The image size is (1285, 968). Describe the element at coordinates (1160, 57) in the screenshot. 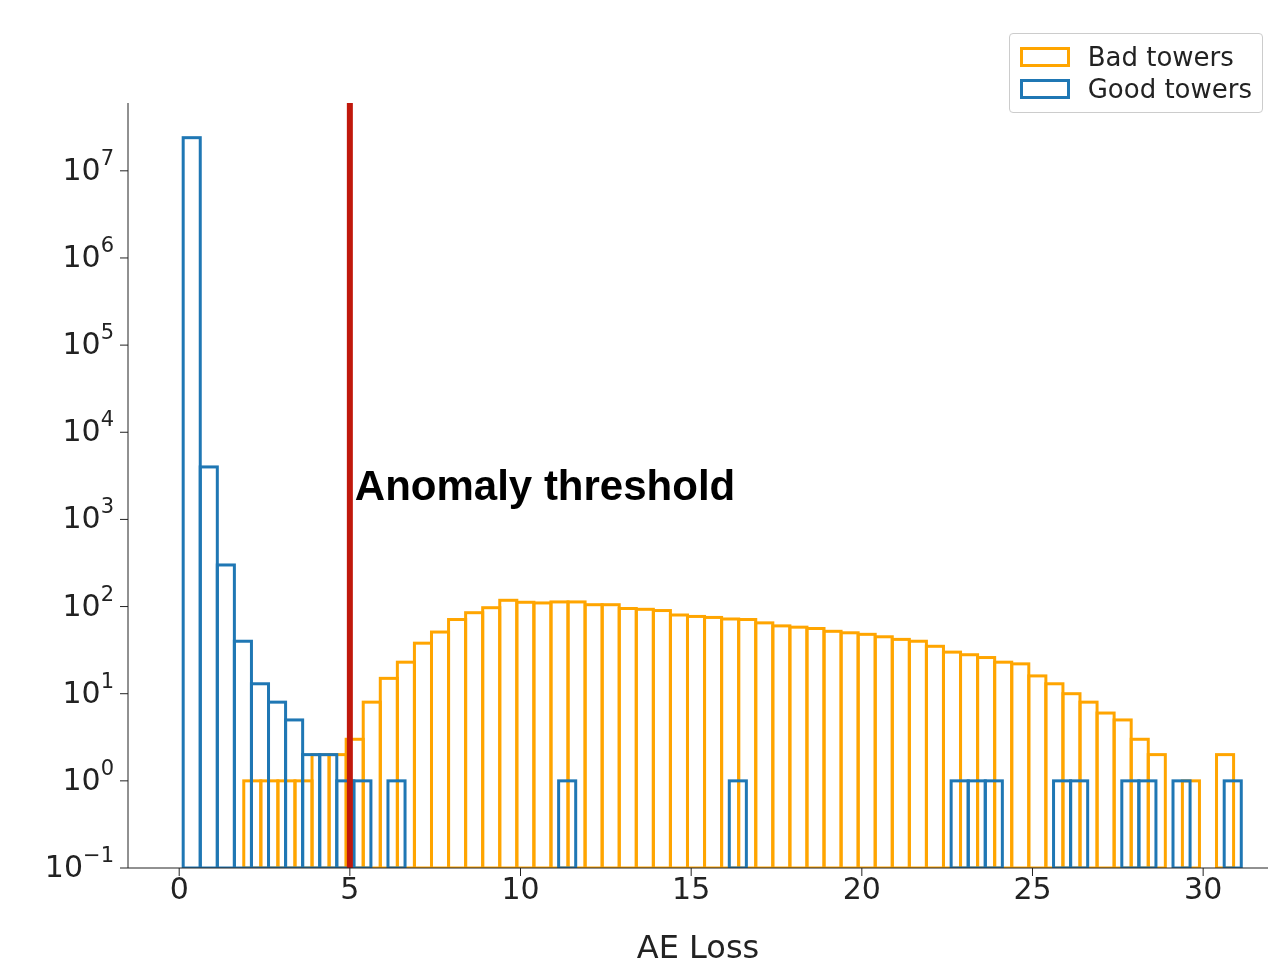

I see `legend-label: Bad towers` at that location.